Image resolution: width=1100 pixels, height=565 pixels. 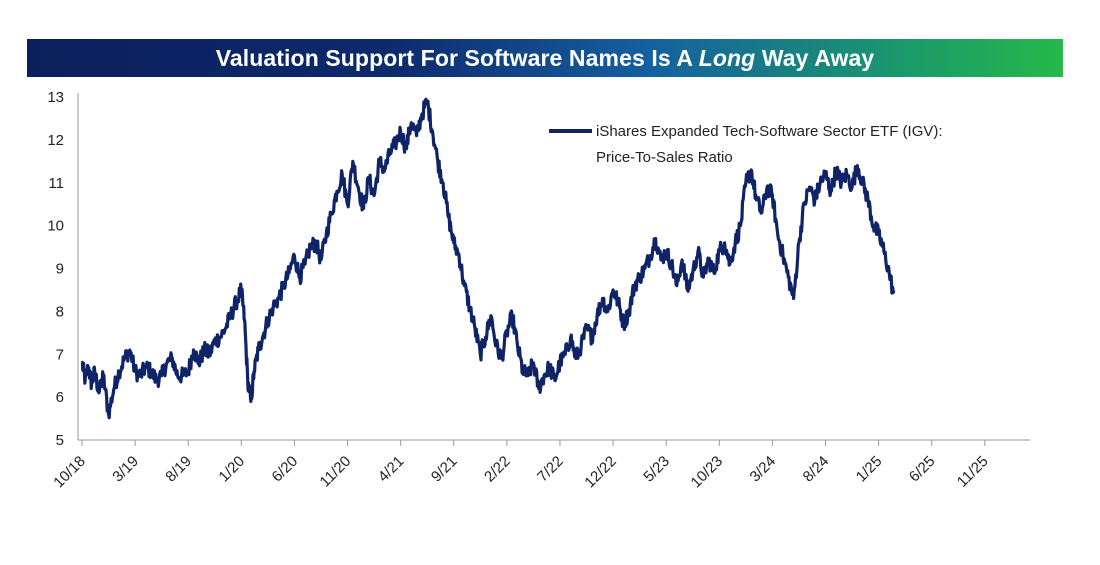 What do you see at coordinates (497, 469) in the screenshot?
I see `x-tick-label: 2/22` at bounding box center [497, 469].